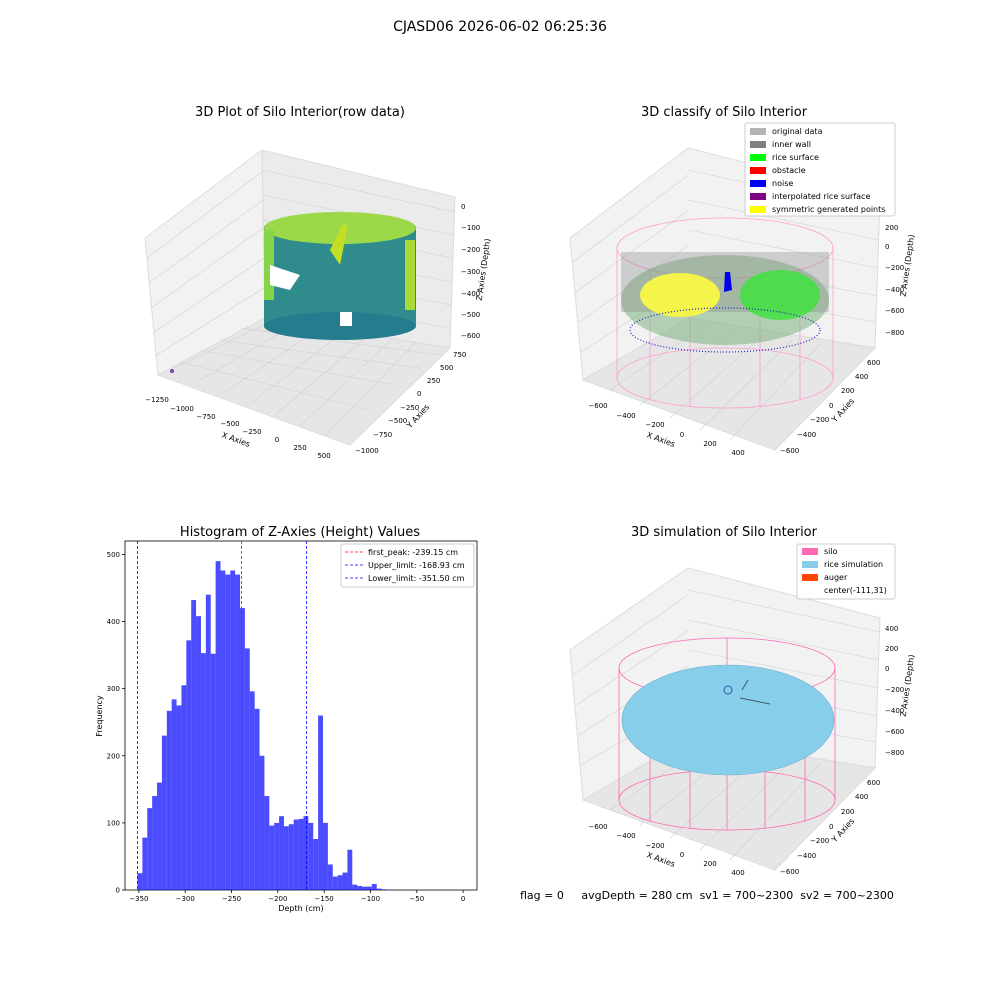 This screenshot has height=1000, width=1000. Describe the element at coordinates (300, 112) in the screenshot. I see `raw-panel-title: 3D Plot of Silo Interior(row data)` at that location.